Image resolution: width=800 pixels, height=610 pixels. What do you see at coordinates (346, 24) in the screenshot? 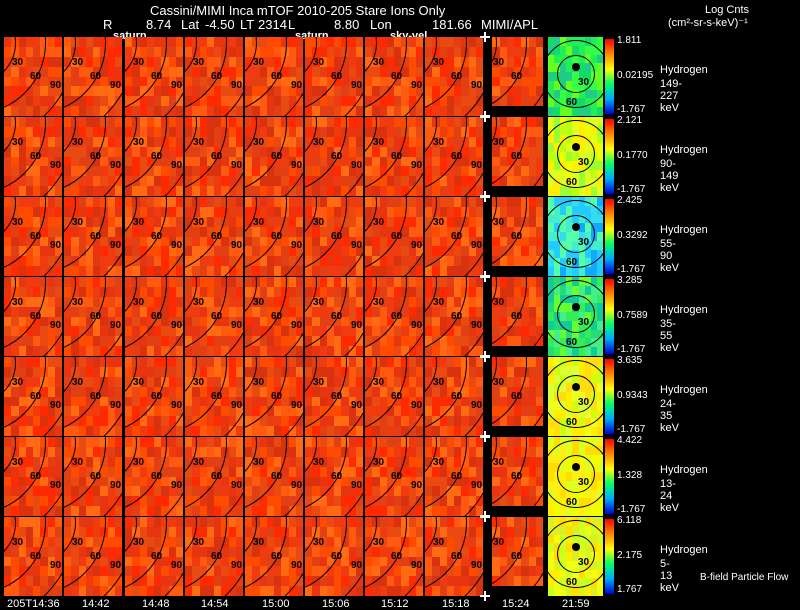
I see `l-value: 8.80` at bounding box center [346, 24].